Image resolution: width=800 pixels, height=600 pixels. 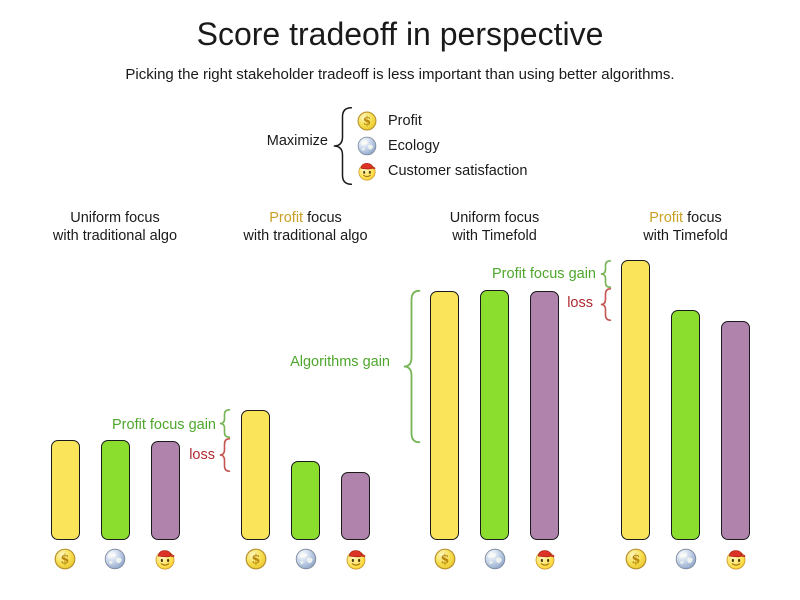 I want to click on bar-customer-satisfaction-uniform-focus-with-timefold, so click(x=544, y=415).